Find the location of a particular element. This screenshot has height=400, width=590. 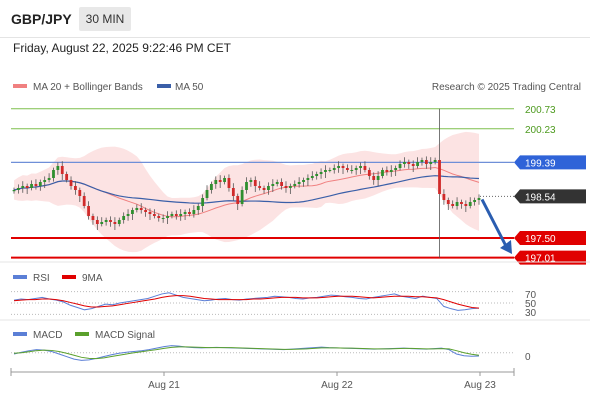

x-tick-aug22: Aug 22 is located at coordinates (337, 385).